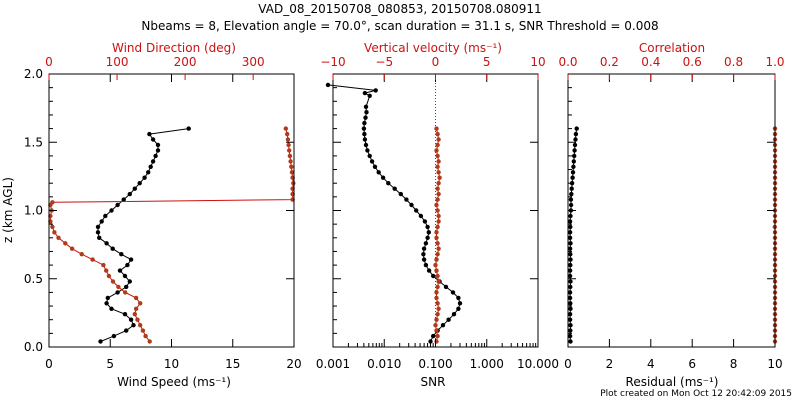 The height and width of the screenshot is (400, 800). I want to click on bottom-tick-label: 1.000, so click(487, 364).